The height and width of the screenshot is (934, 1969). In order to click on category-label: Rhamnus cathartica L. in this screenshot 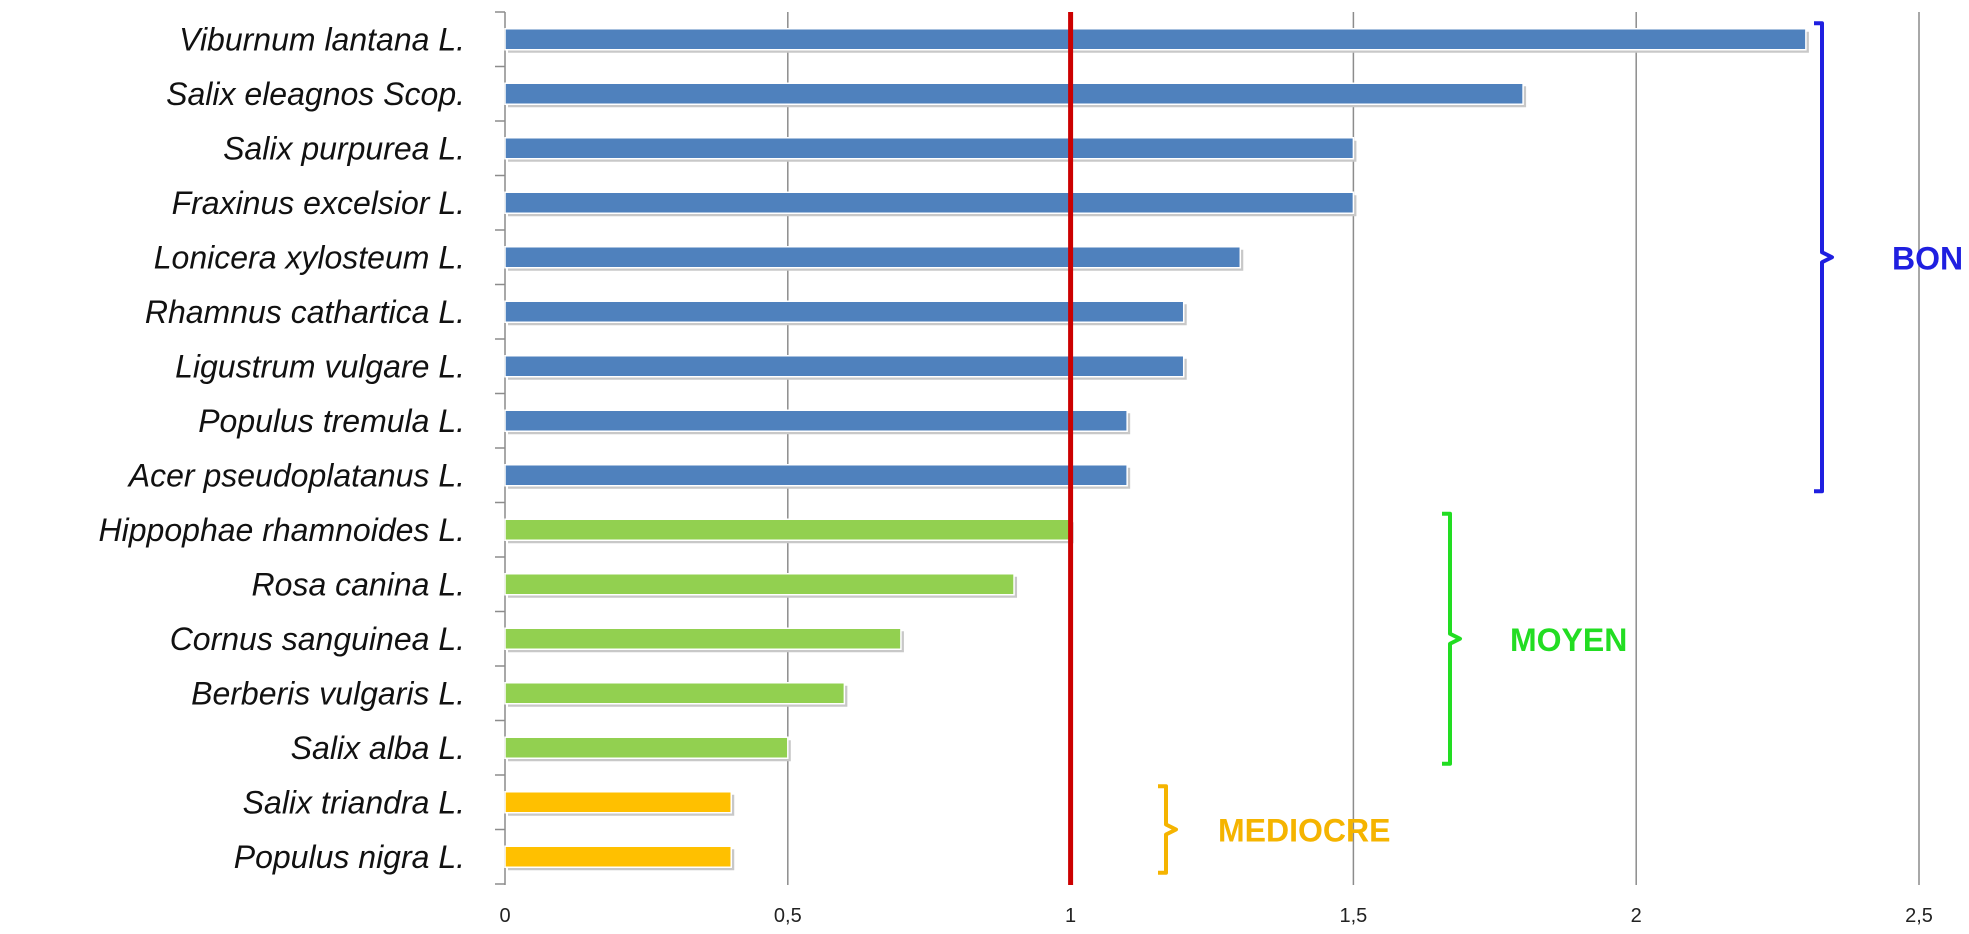, I will do `click(305, 312)`.